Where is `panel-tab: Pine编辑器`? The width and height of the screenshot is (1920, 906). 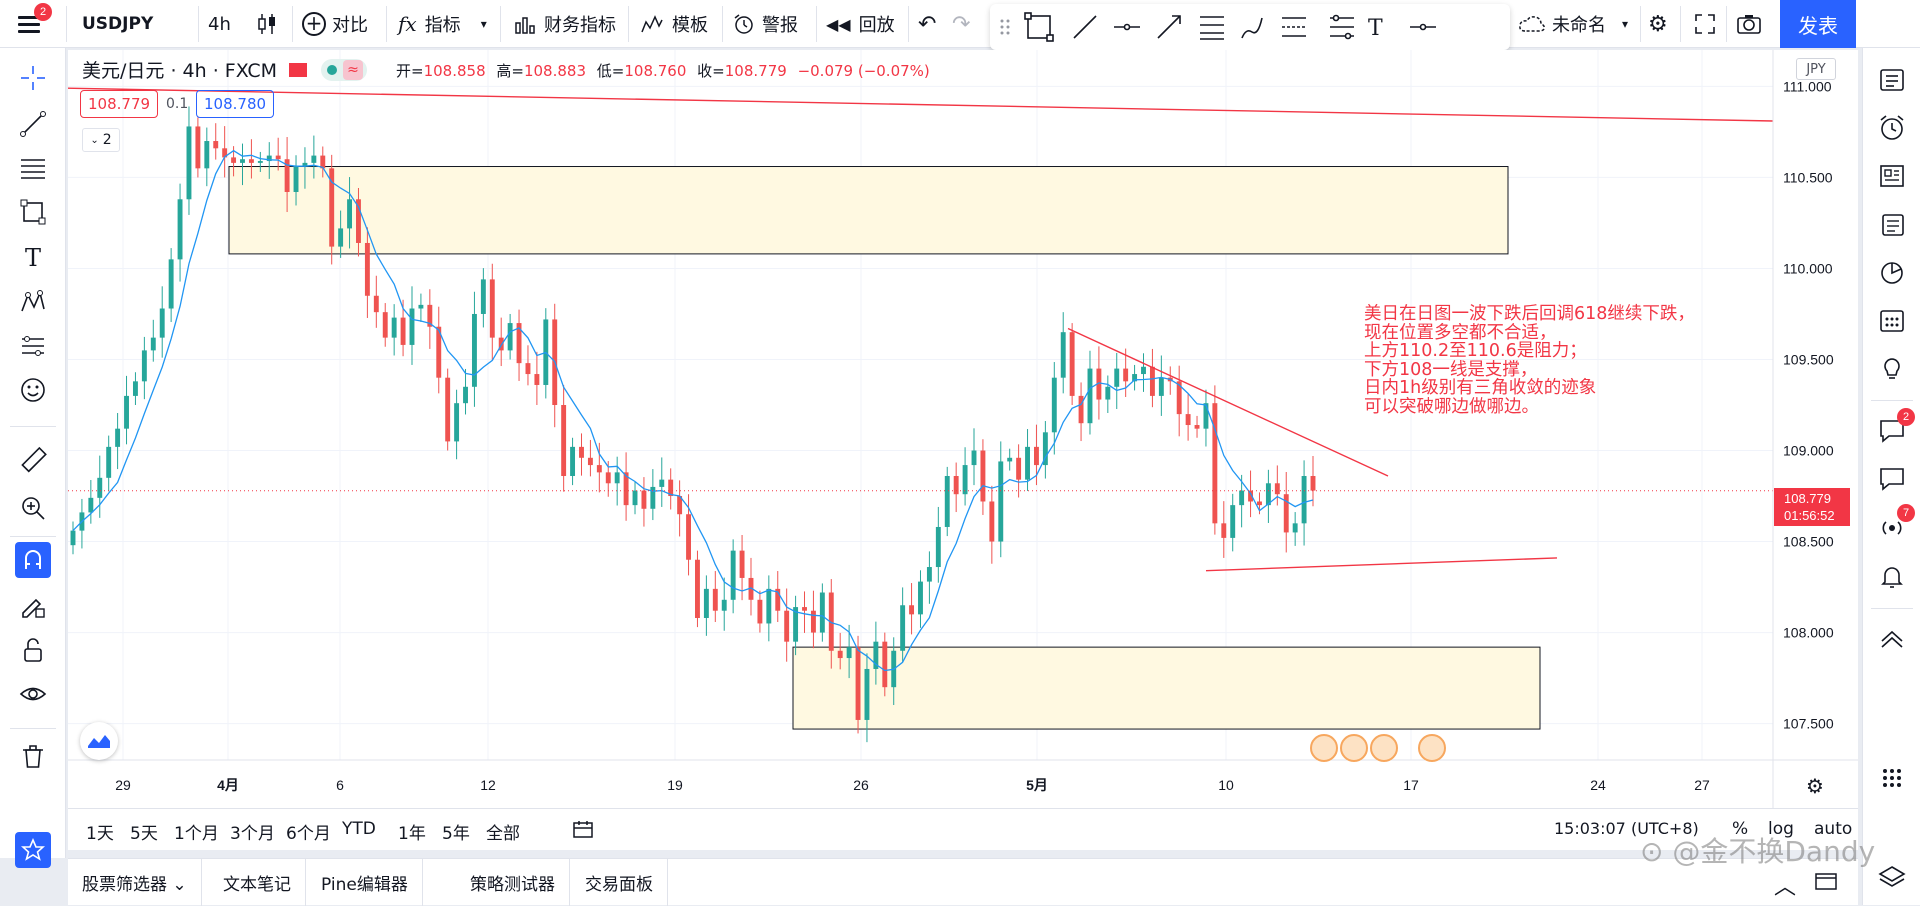 panel-tab: Pine编辑器 is located at coordinates (365, 882).